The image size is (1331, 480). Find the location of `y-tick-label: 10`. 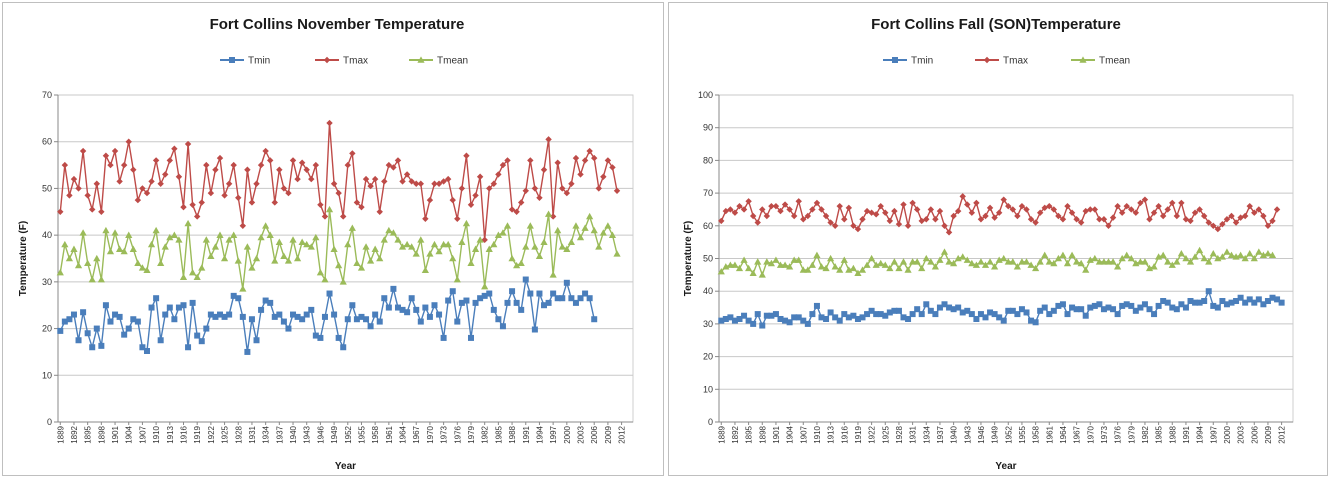

y-tick-label: 10 is located at coordinates (47, 375).